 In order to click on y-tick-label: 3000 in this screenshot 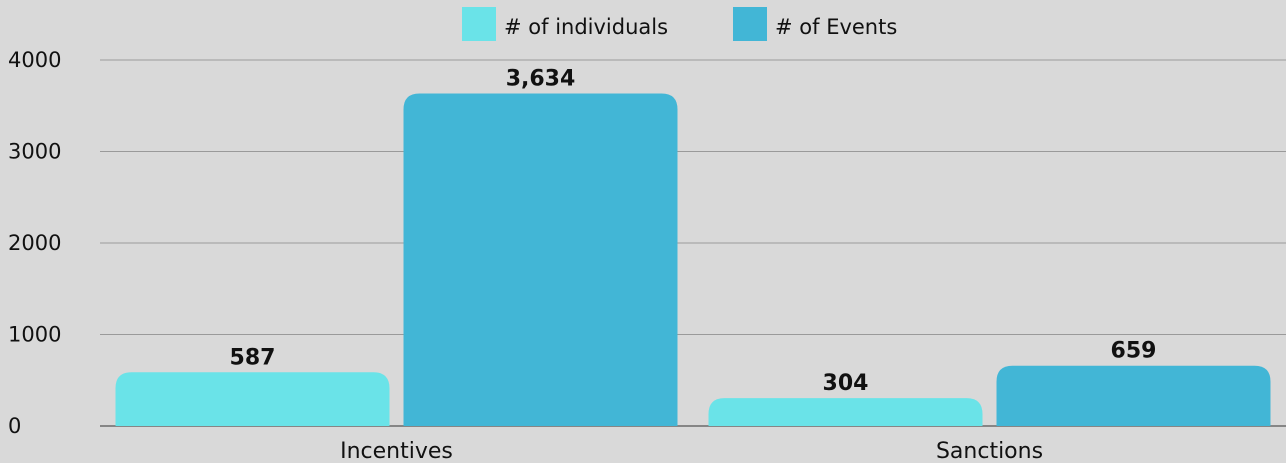, I will do `click(34, 152)`.